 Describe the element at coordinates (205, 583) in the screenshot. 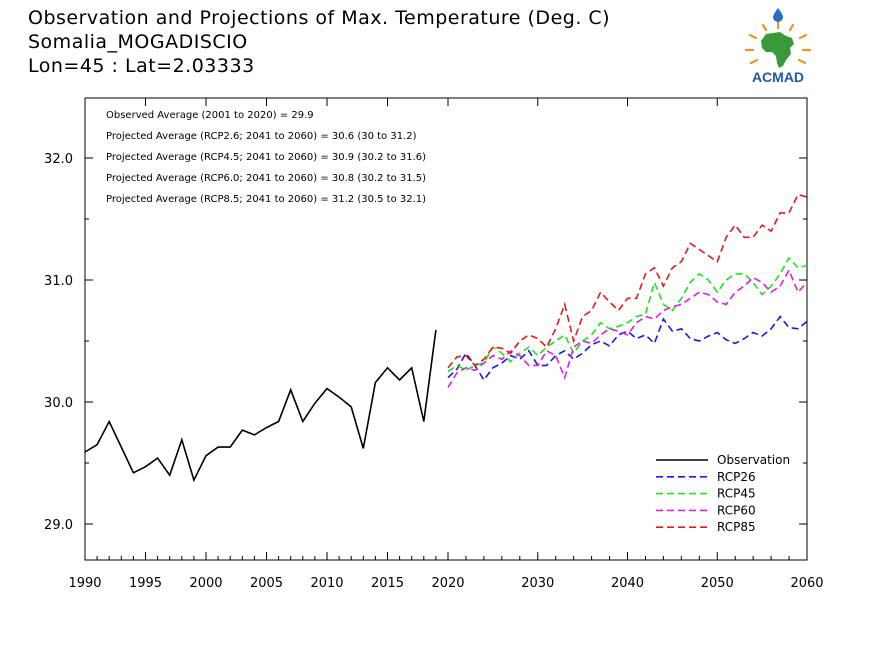

I see `x-tick-label: 2000` at that location.